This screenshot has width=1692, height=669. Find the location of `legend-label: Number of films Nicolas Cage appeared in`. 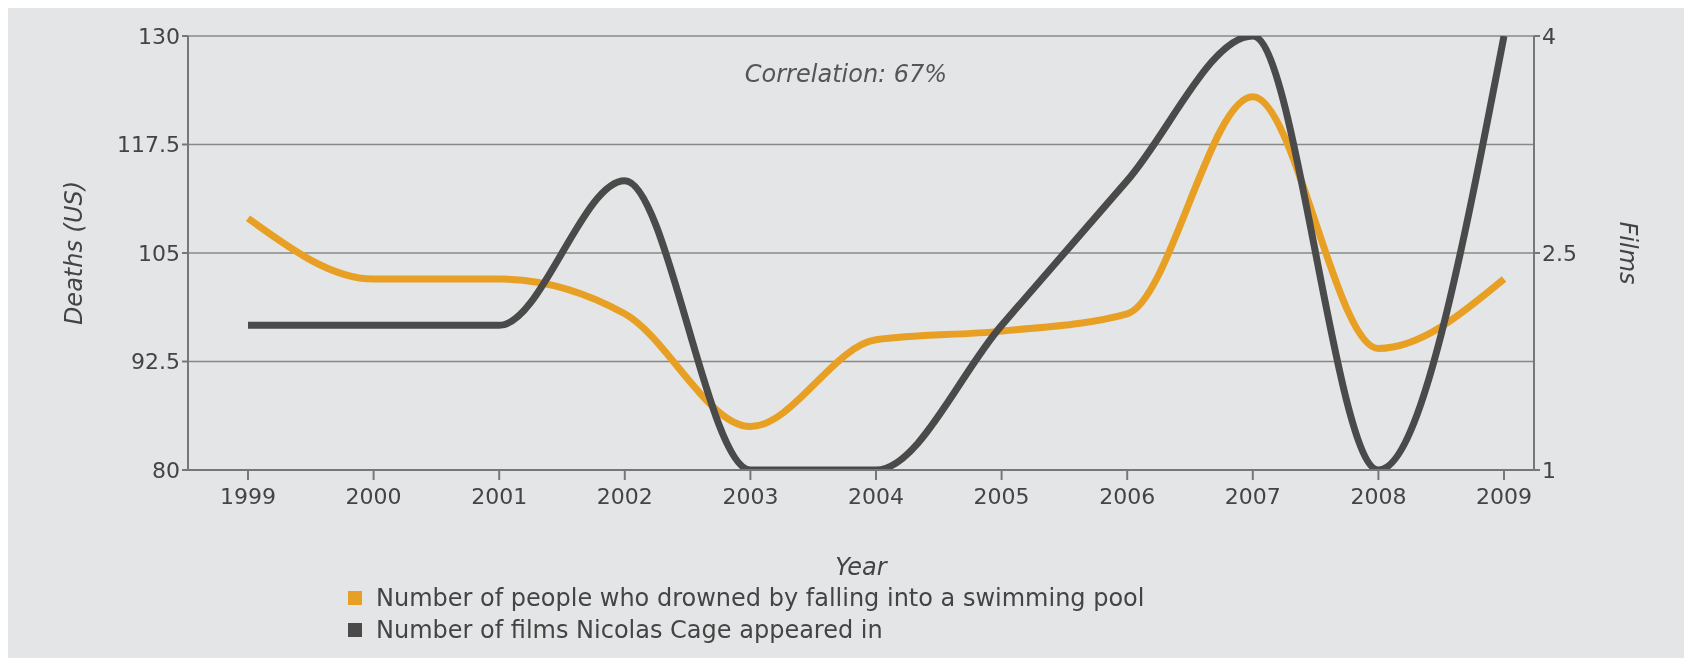

legend-label: Number of films Nicolas Cage appeared in is located at coordinates (629, 630).